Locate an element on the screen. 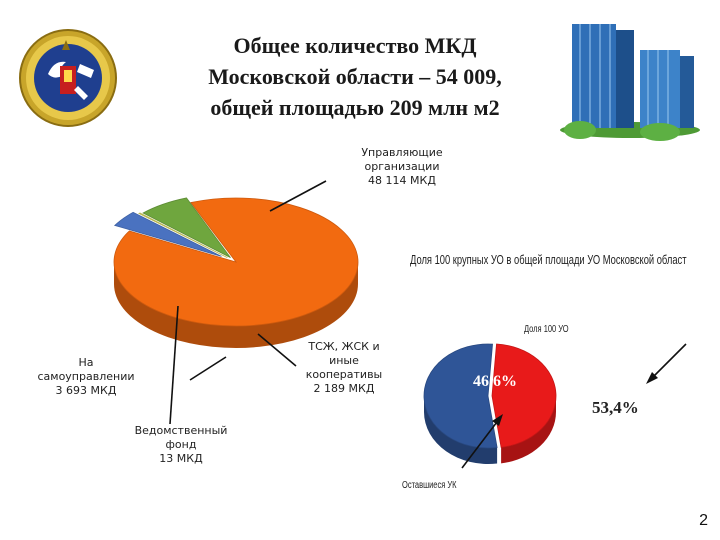 The image size is (720, 540). label-tsj: ТСЖ, ЖСК и иные кооперативы 2 189 МКД is located at coordinates (344, 368).